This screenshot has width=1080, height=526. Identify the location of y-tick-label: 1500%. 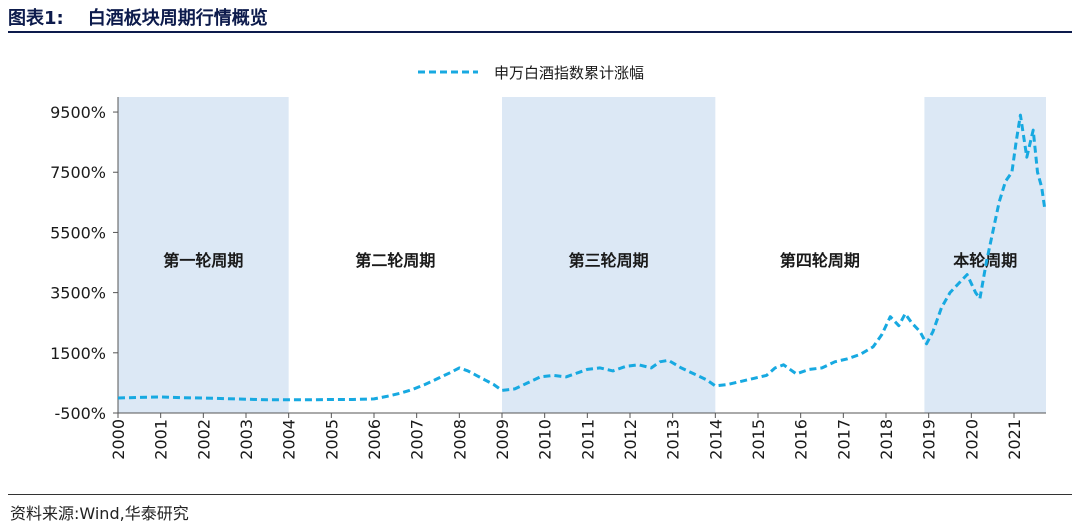
(78, 353).